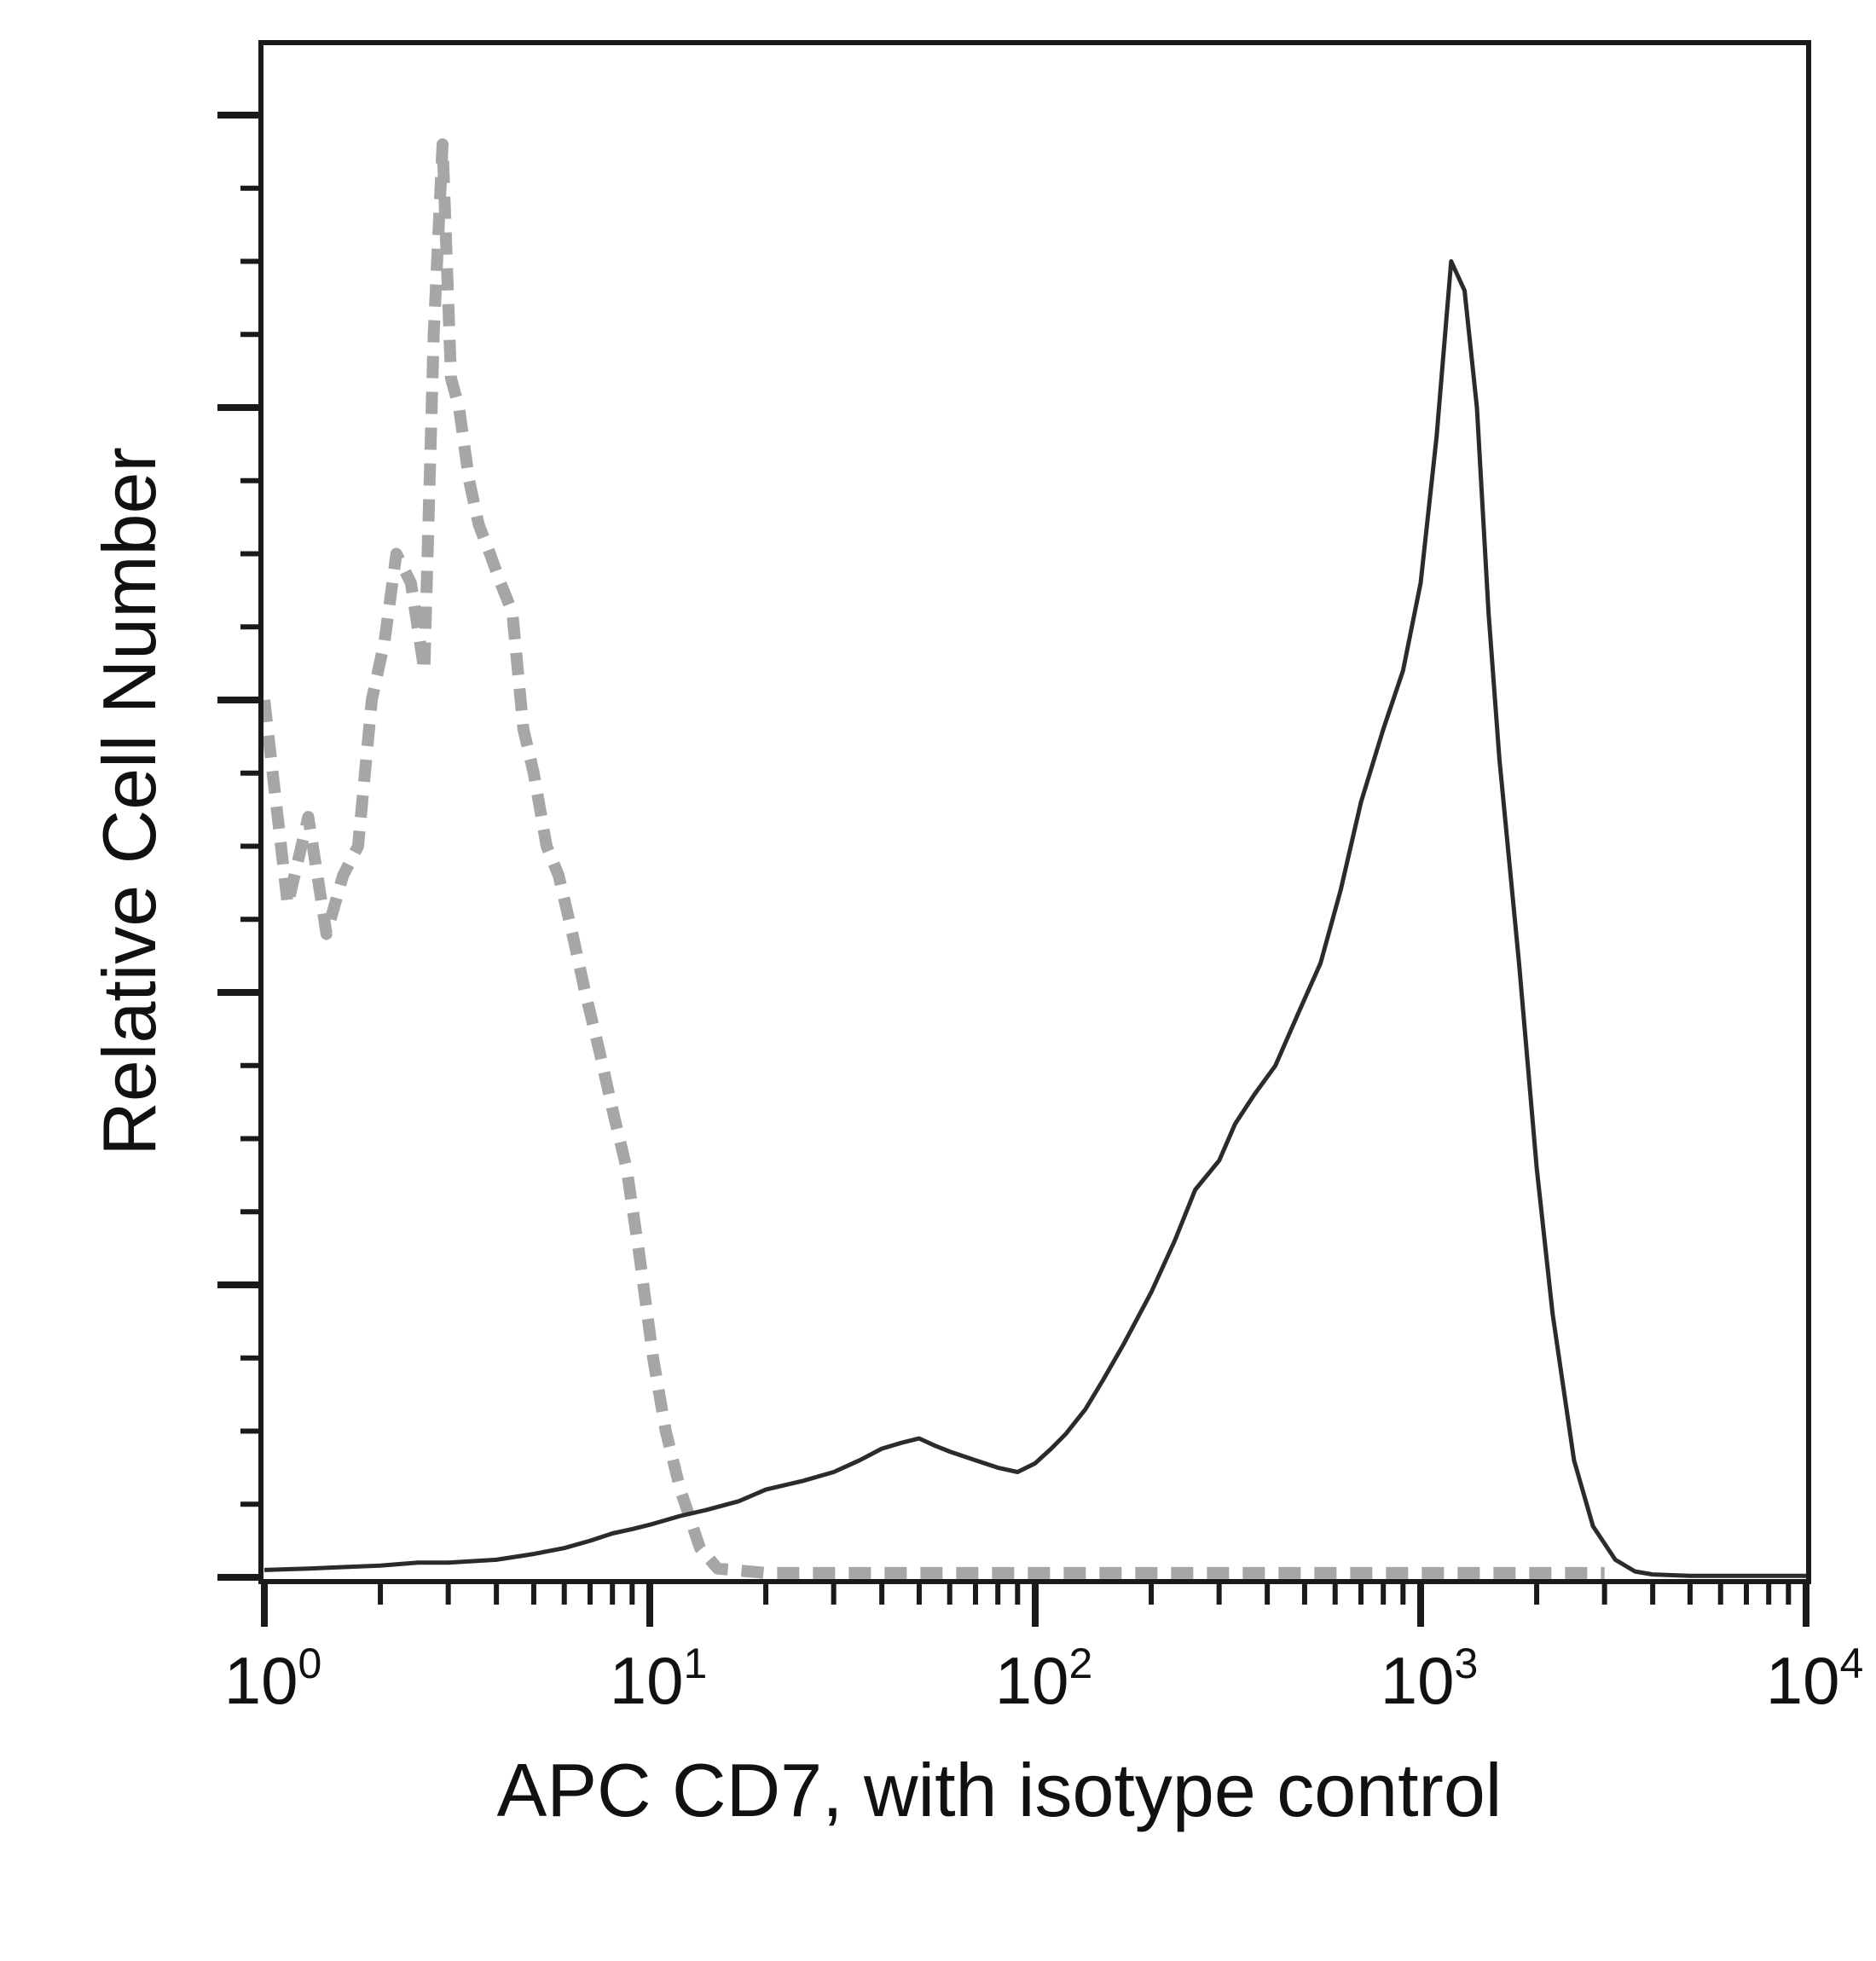 The image size is (1876, 1961). Describe the element at coordinates (273, 1679) in the screenshot. I see `x-tick-label: 10⁰` at that location.